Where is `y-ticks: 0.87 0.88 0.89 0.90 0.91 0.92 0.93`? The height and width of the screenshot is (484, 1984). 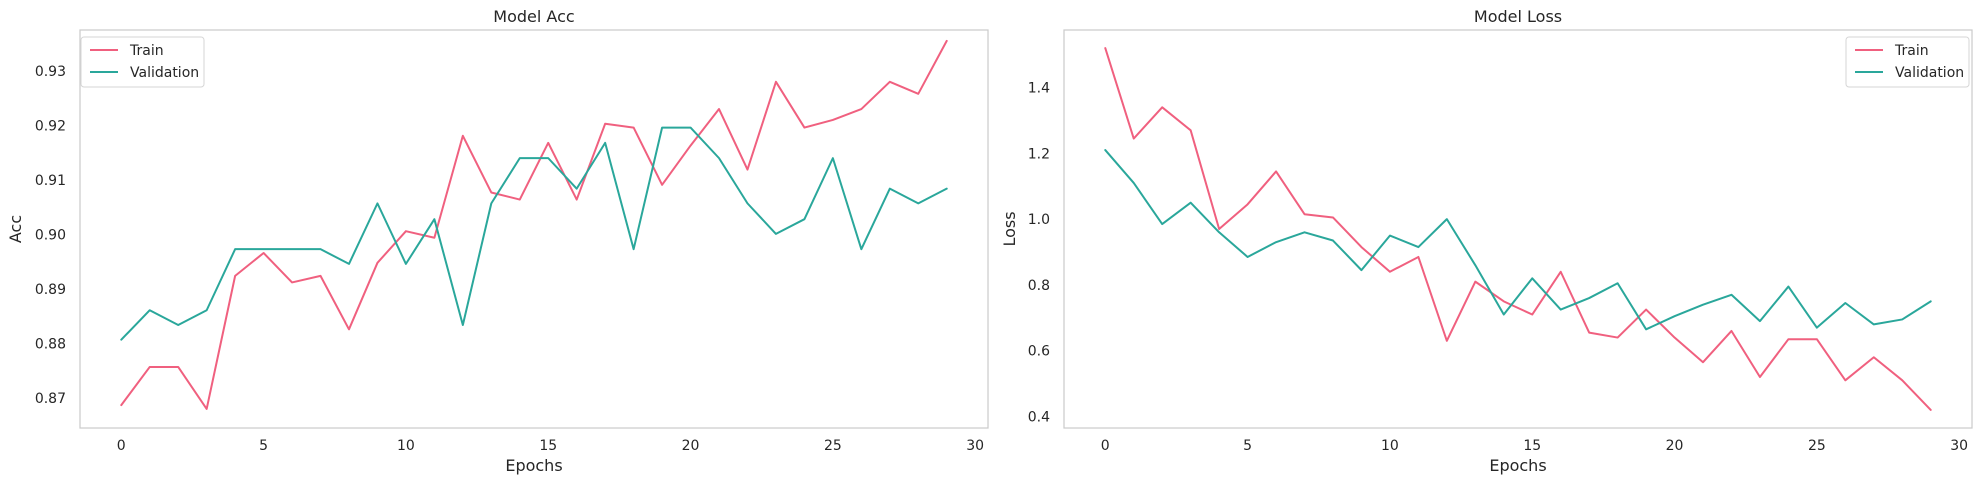
y-ticks: 0.87 0.88 0.89 0.90 0.91 0.92 0.93 is located at coordinates (50, 235).